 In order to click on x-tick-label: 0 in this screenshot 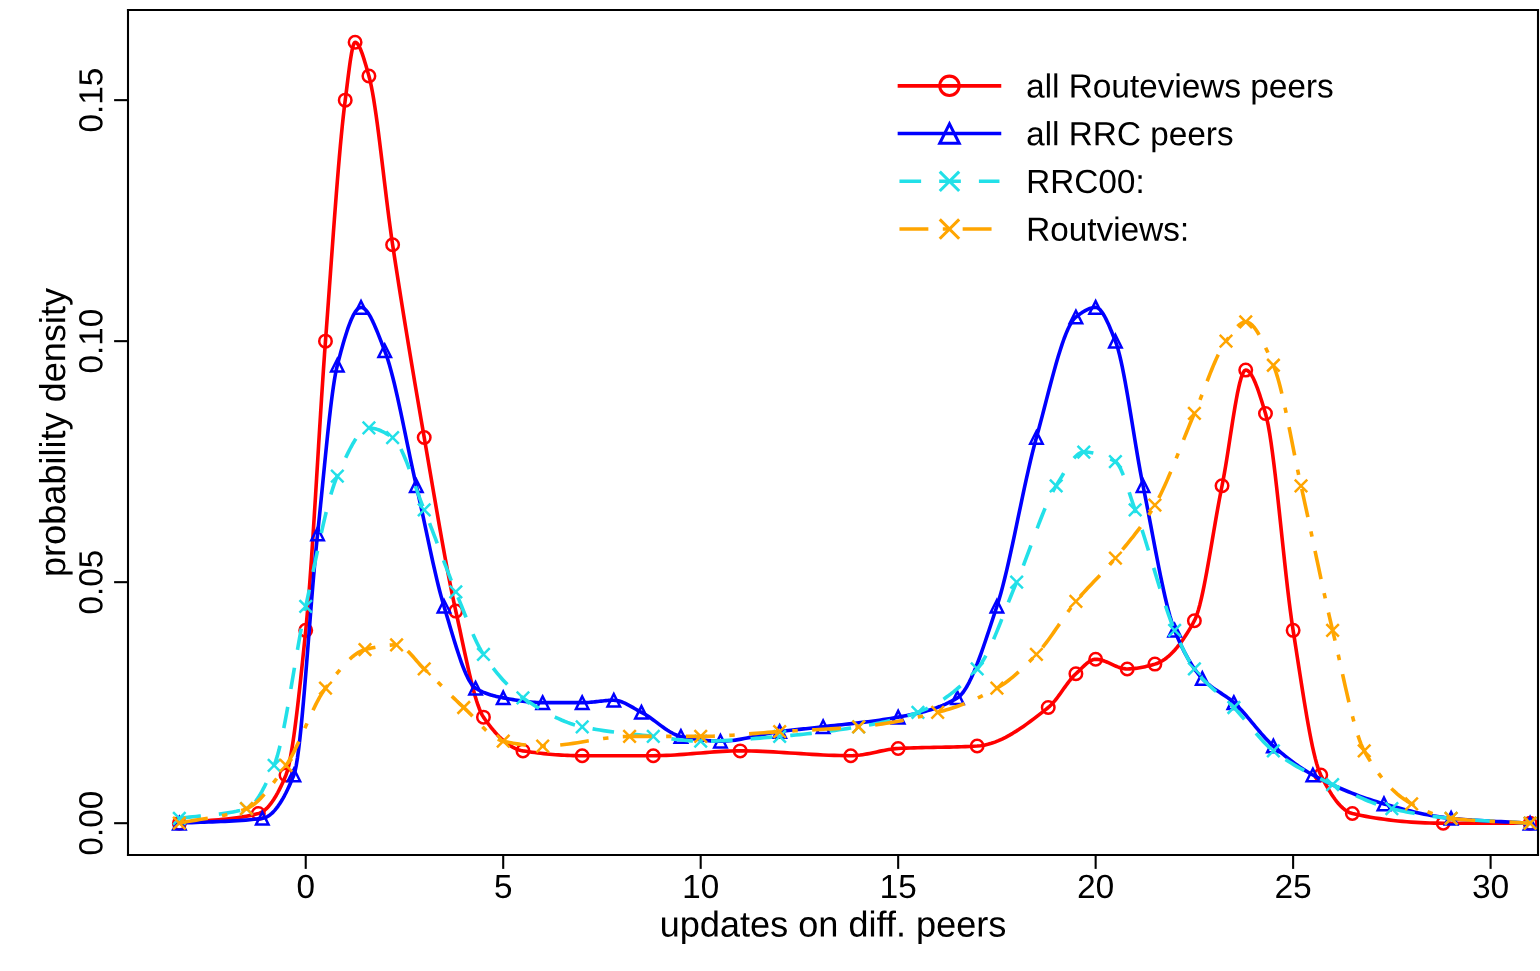, I will do `click(305, 886)`.